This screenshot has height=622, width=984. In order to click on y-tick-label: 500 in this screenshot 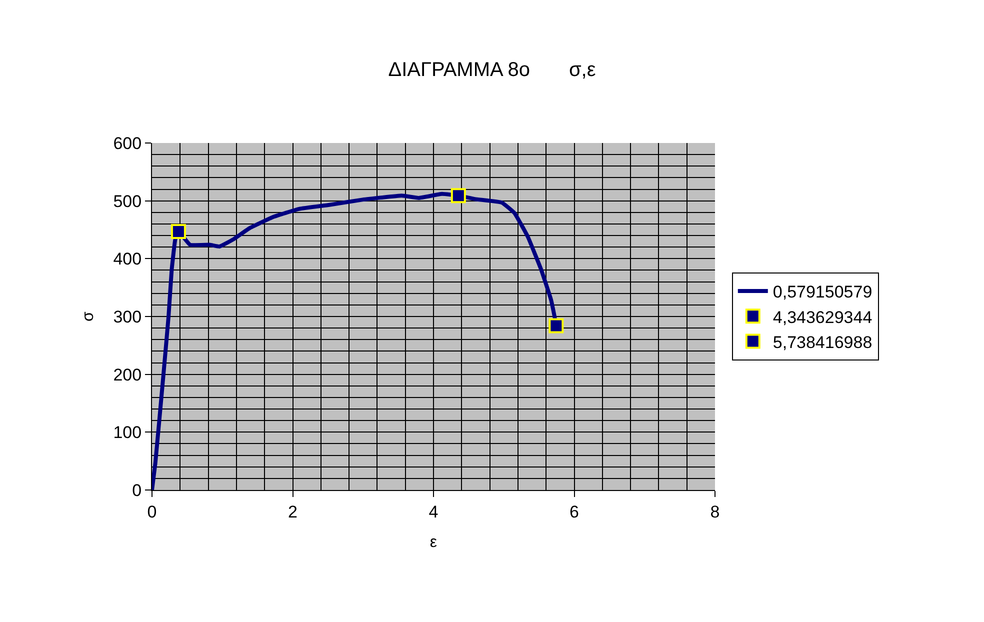, I will do `click(127, 201)`.